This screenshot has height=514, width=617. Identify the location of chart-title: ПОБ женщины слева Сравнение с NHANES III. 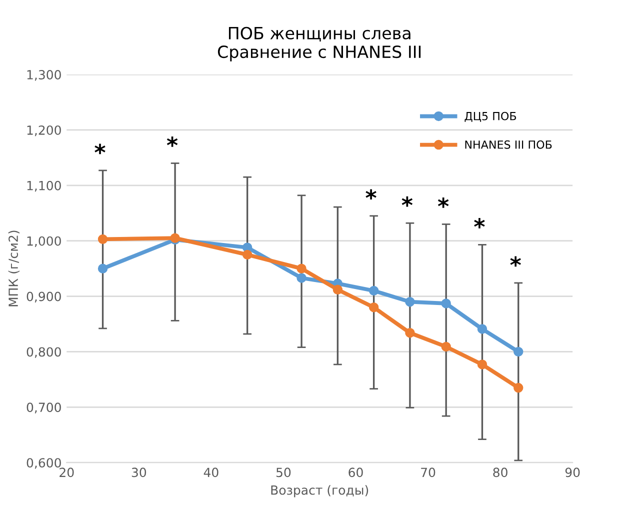
(319, 44).